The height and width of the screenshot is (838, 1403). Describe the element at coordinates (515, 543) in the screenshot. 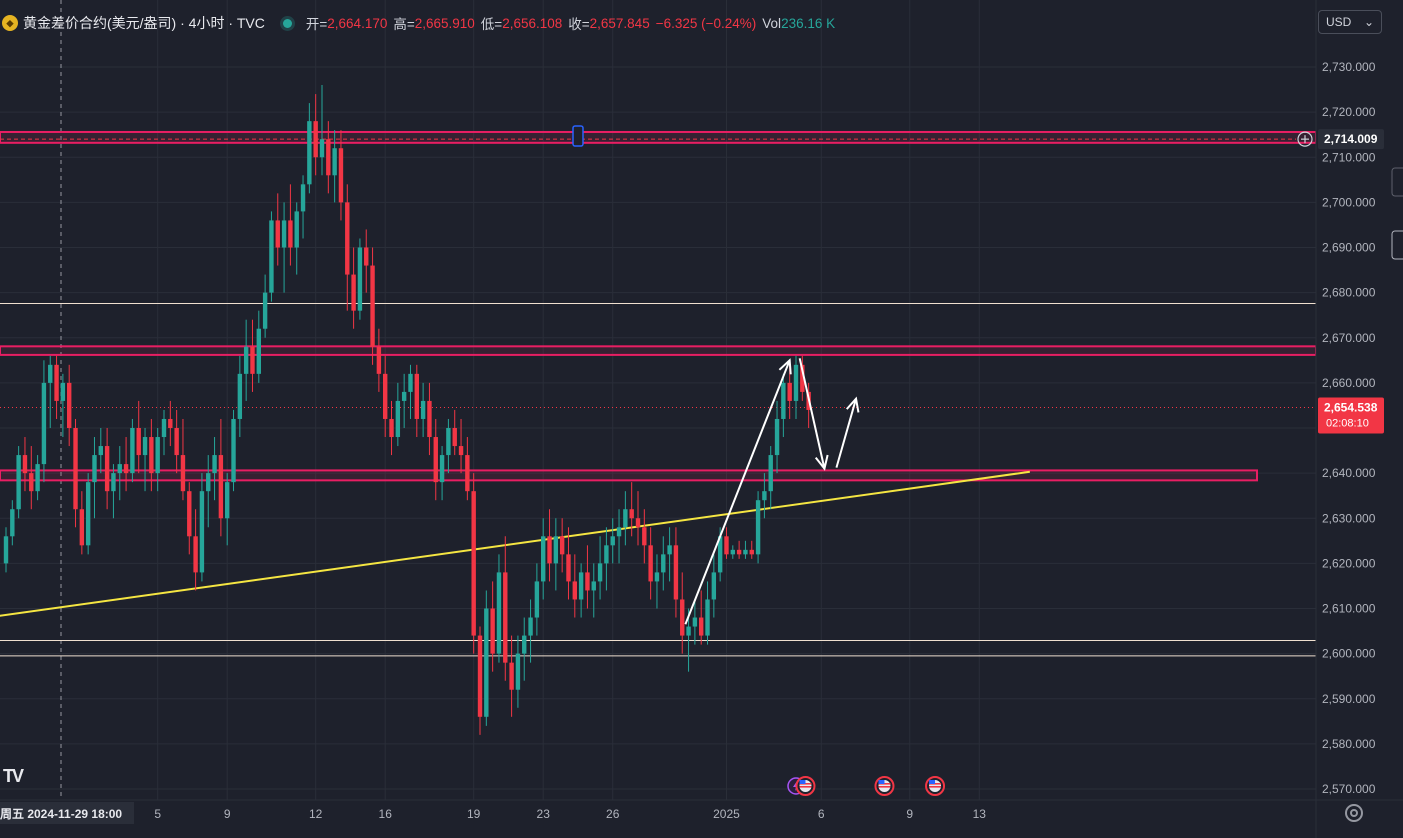

I see `trendline` at that location.